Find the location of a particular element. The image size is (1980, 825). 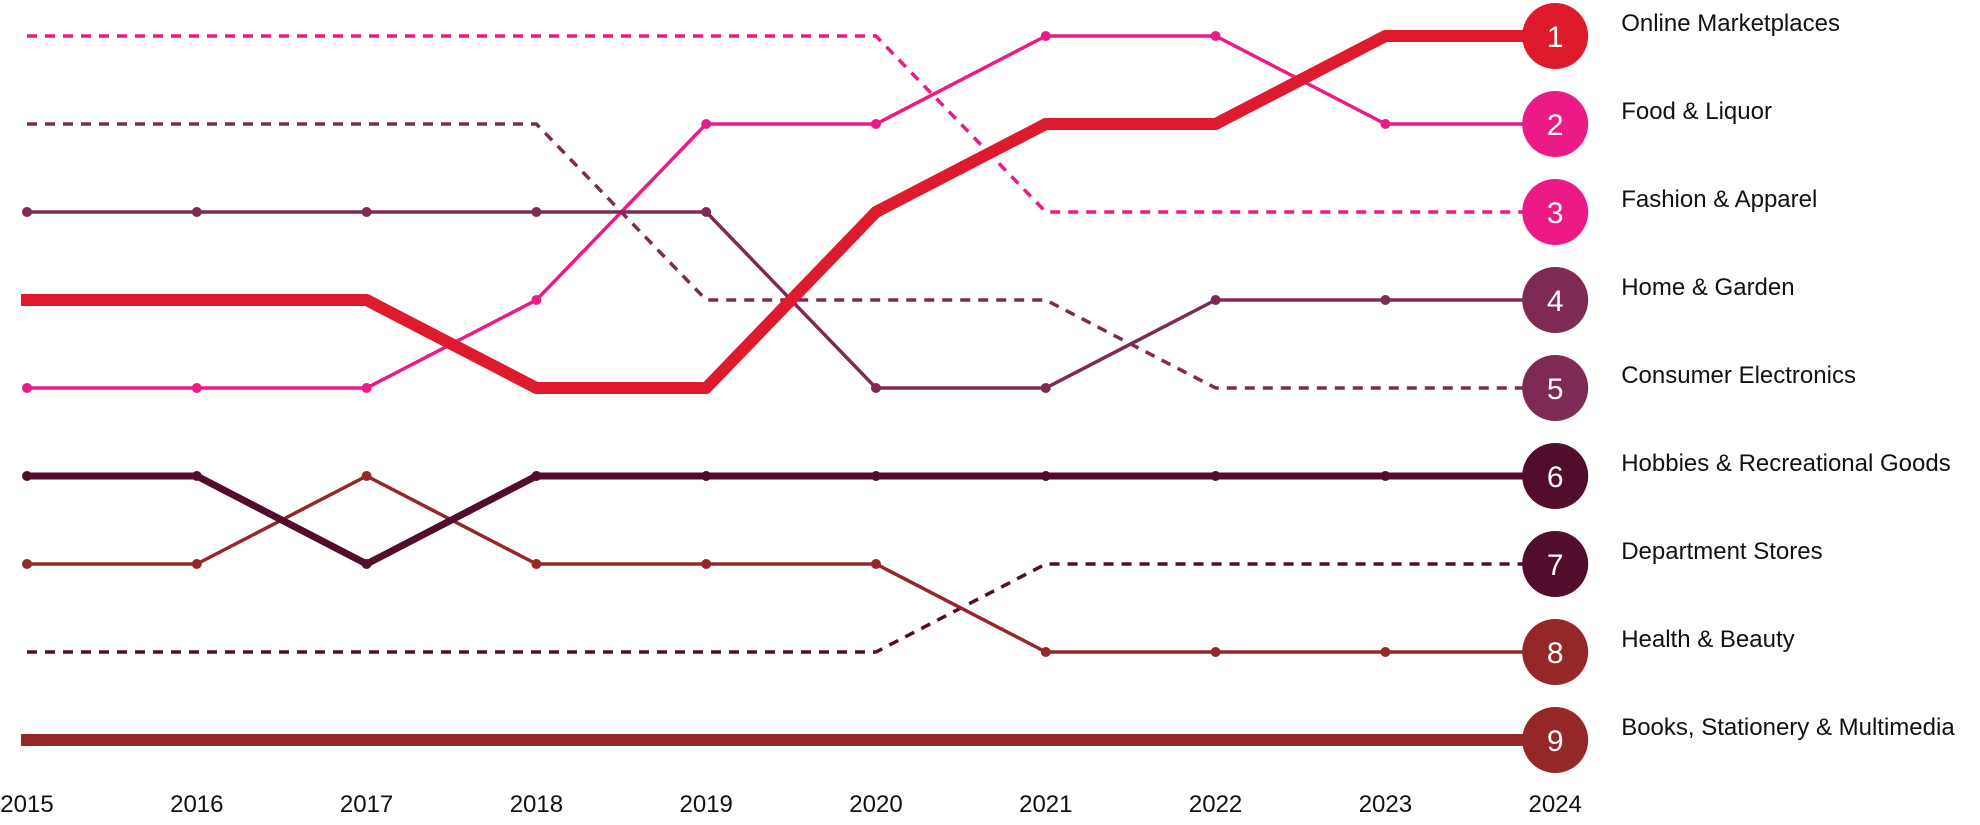

rank-number-books-stationery-and-multimedia: 9 is located at coordinates (1555, 741).